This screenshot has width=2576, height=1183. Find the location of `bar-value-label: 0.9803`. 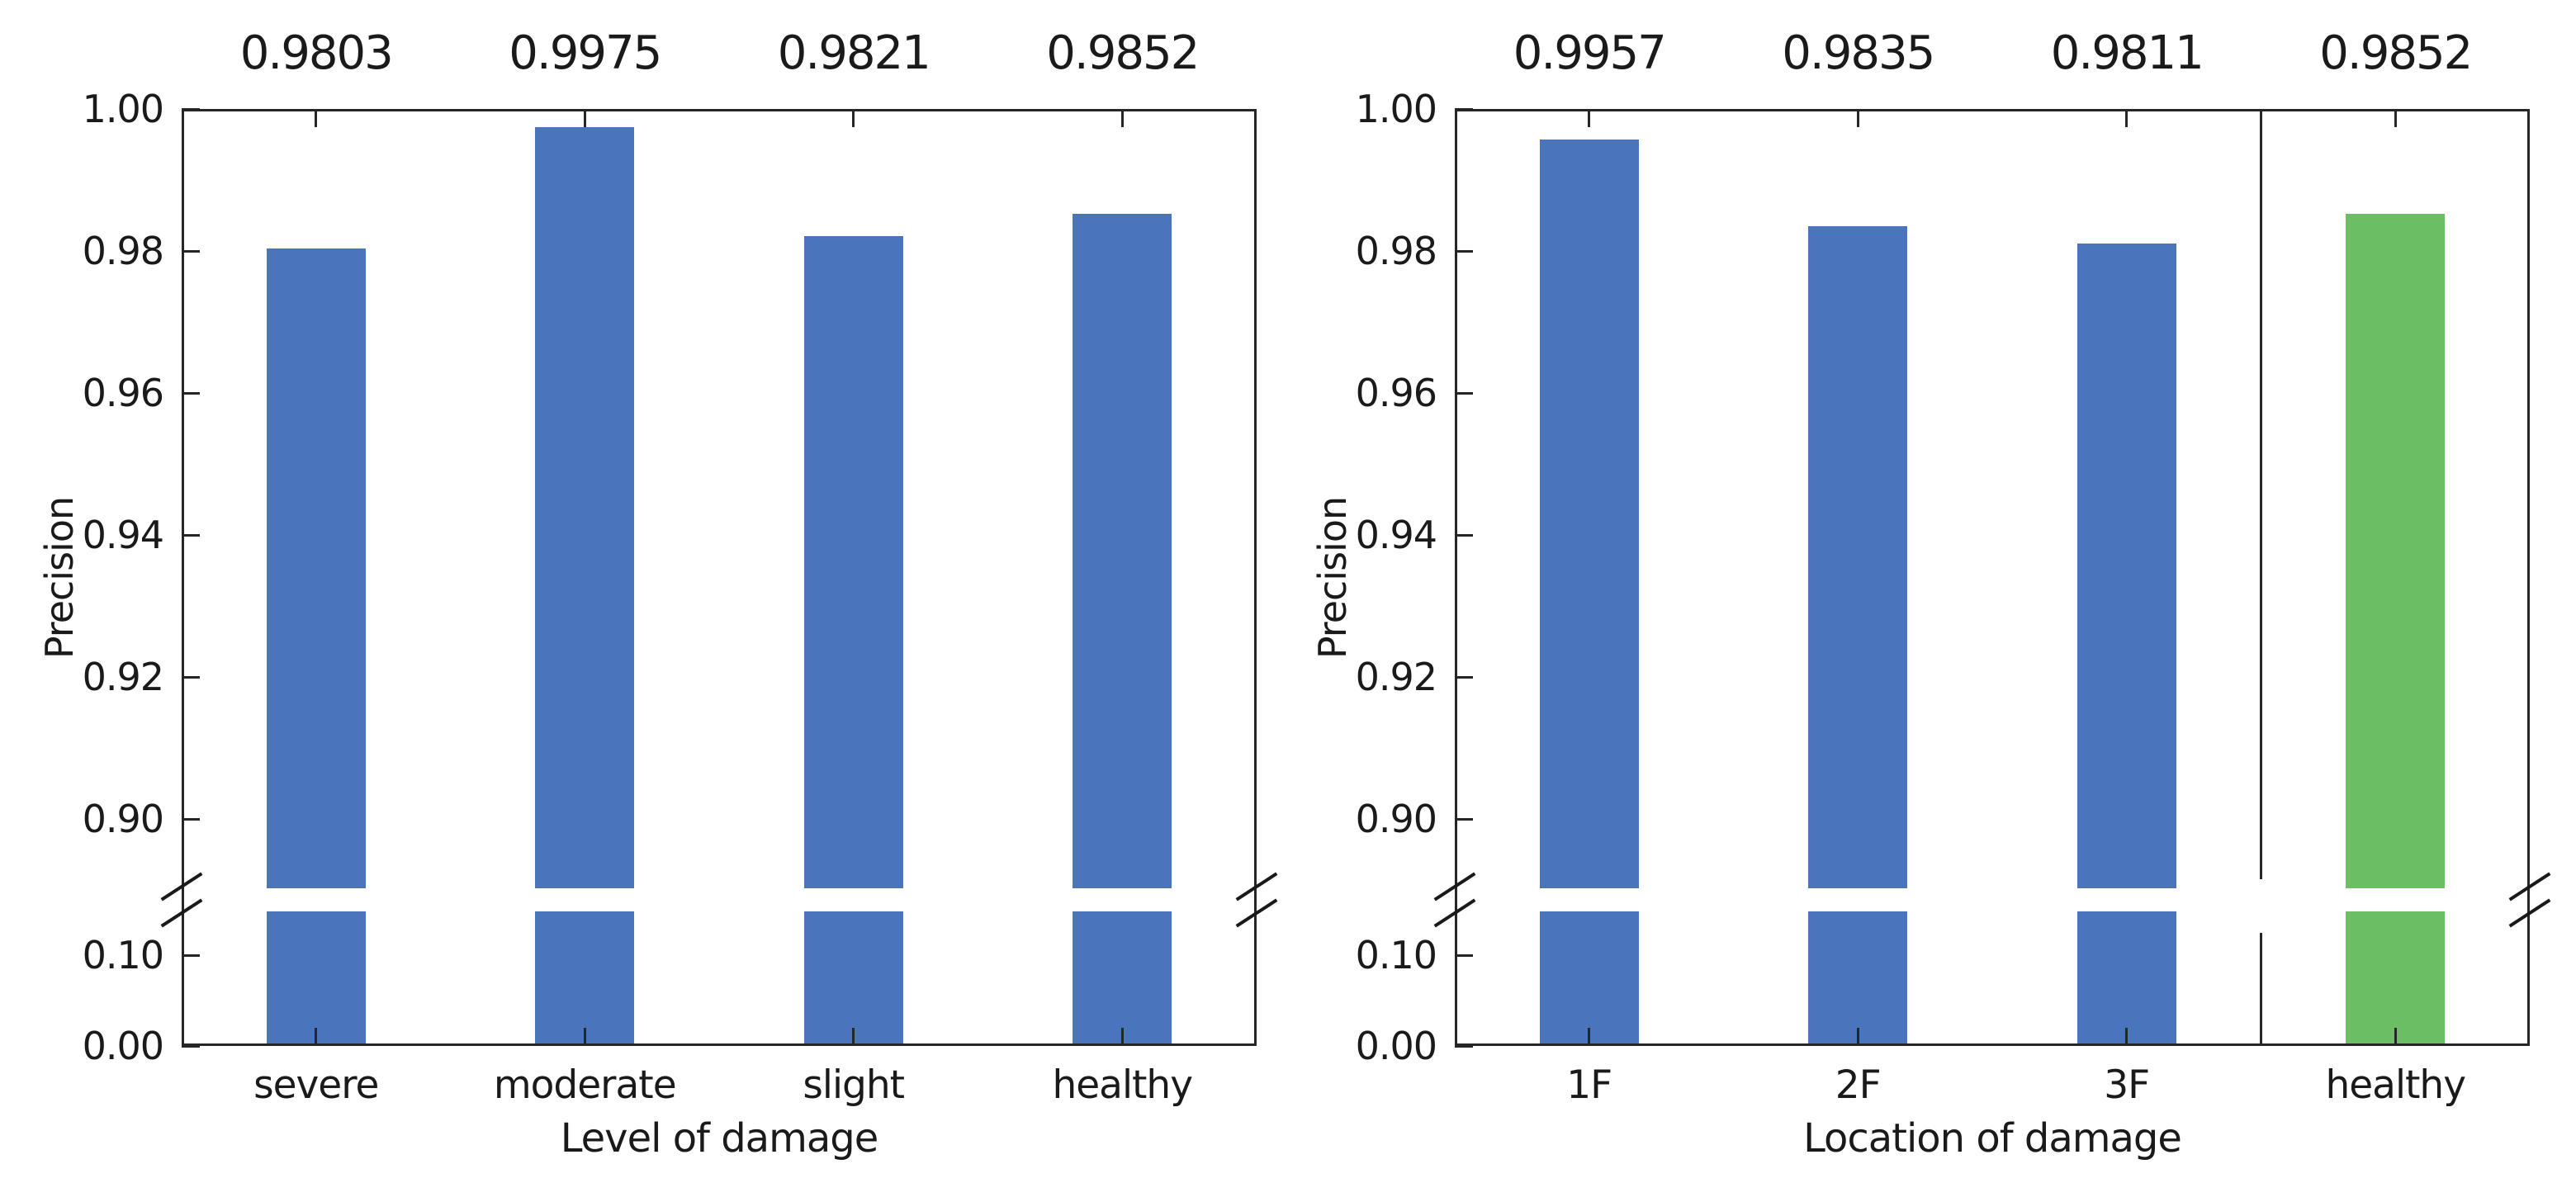

bar-value-label: 0.9803 is located at coordinates (316, 53).